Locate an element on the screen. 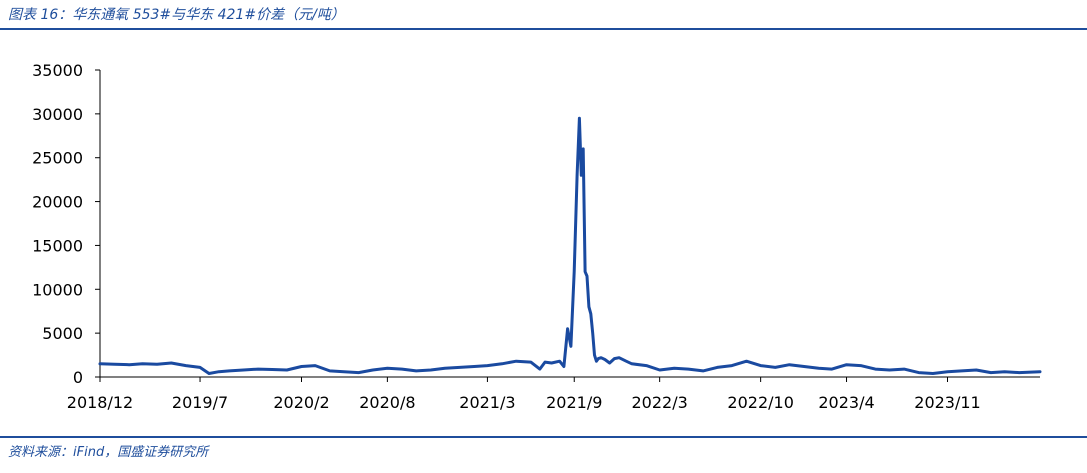  x-tick-label: 2021/3 is located at coordinates (487, 402).